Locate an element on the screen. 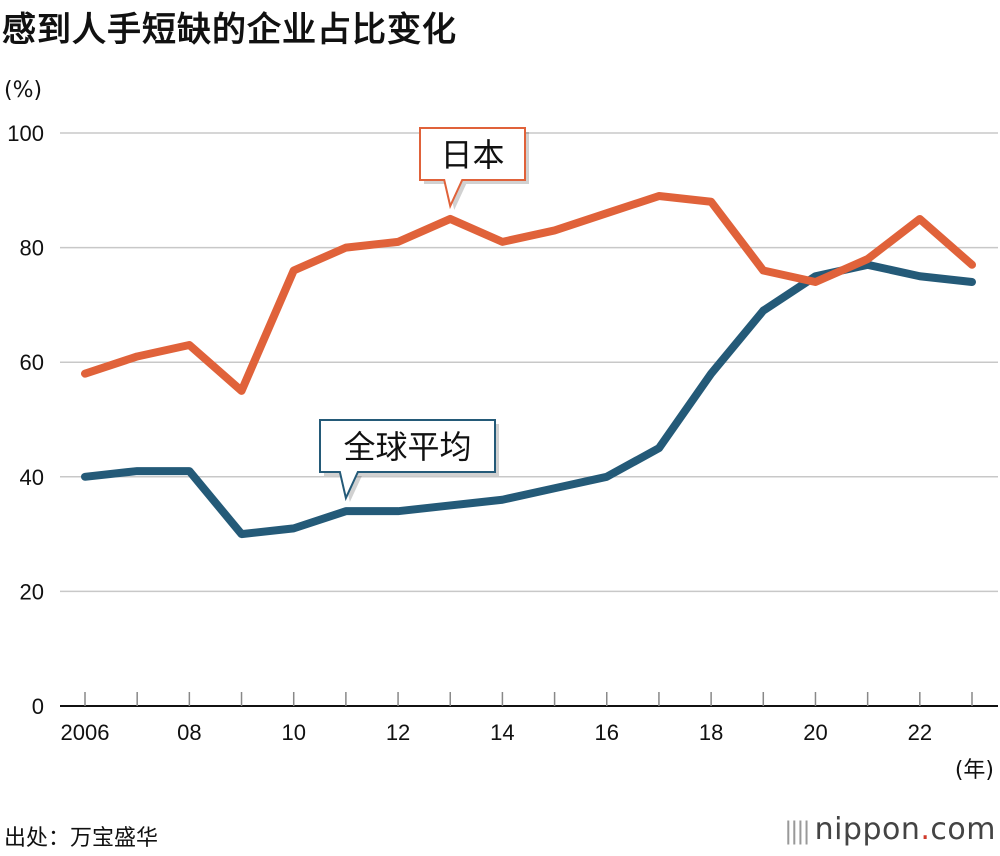 This screenshot has width=1000, height=856. y-axis-unit: (%) is located at coordinates (23, 90).